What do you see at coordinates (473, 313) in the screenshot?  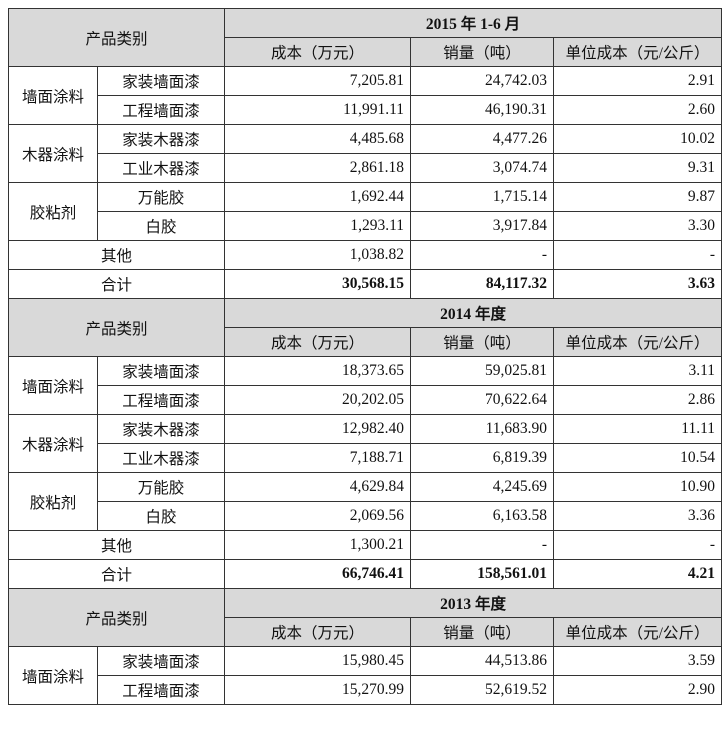 I see `period-header: 2014 年度` at bounding box center [473, 313].